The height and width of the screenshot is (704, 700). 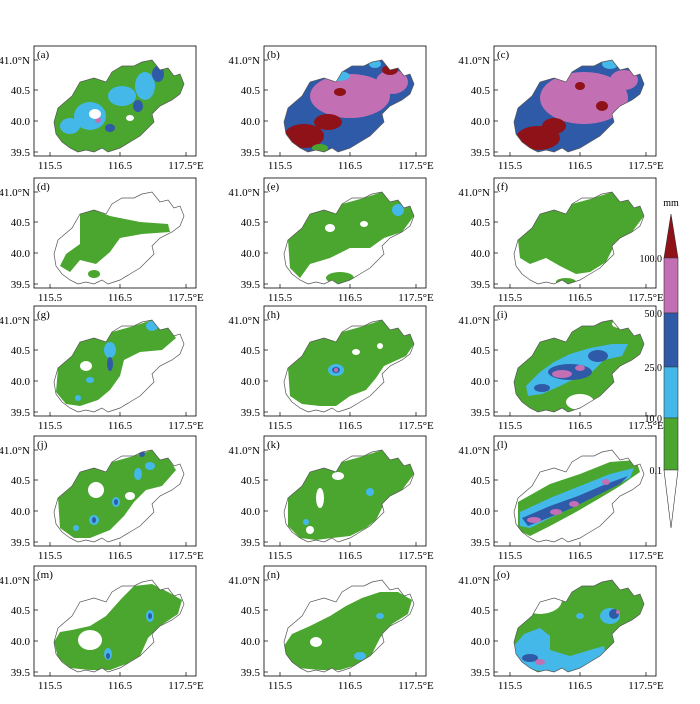 I want to click on panel-label: (b), so click(x=273, y=55).